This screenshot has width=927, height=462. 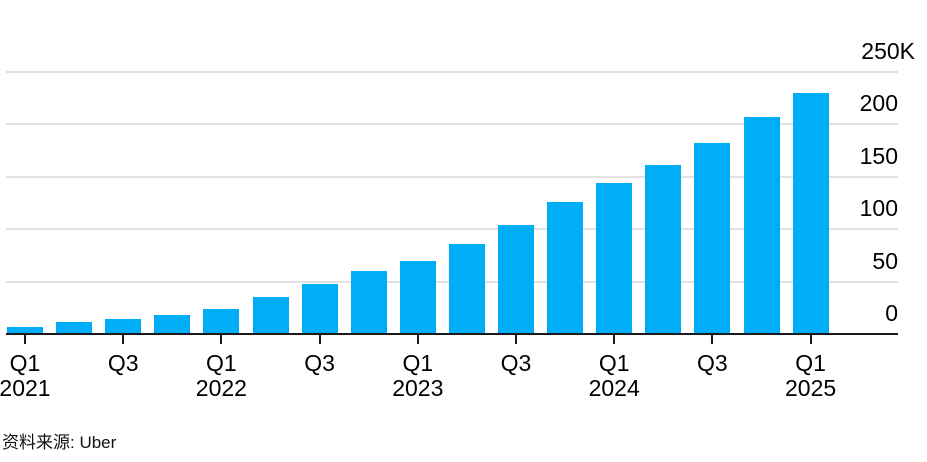 What do you see at coordinates (811, 388) in the screenshot?
I see `x-year-label: 2025` at bounding box center [811, 388].